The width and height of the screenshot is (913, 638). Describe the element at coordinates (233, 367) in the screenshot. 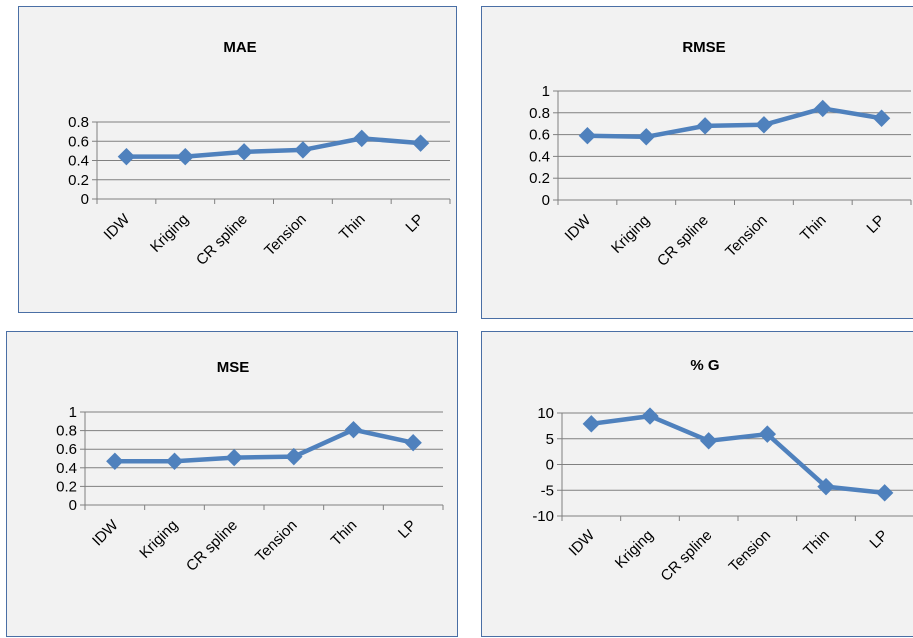

I see `chart-title: MSE` at that location.